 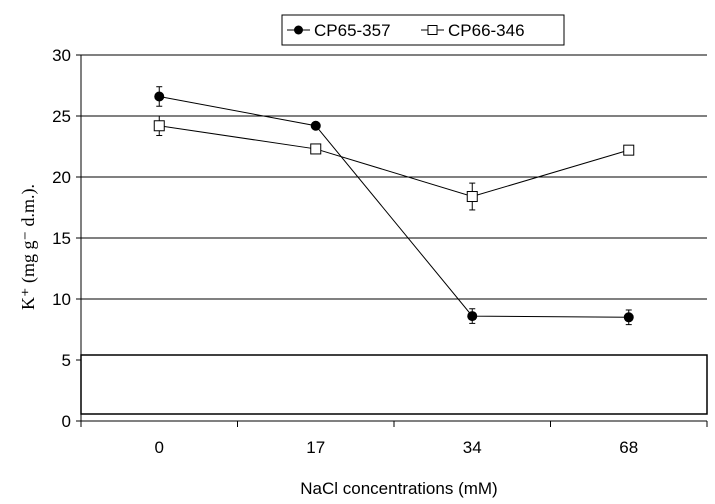 I want to click on legend-label-1: CP66-346, so click(x=486, y=30).